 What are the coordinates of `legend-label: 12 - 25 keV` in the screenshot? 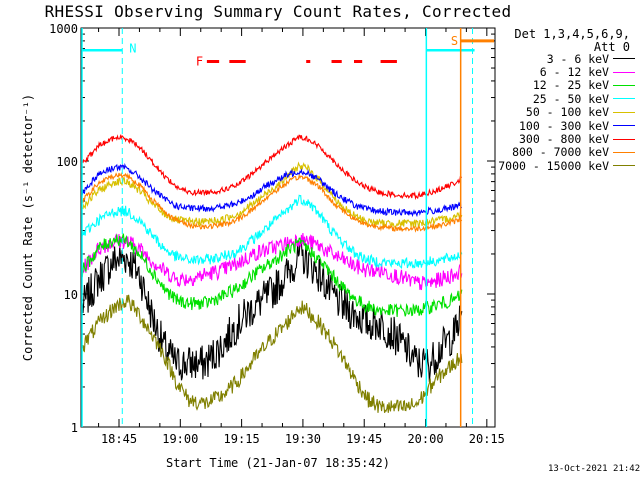 It's located at (570, 85).